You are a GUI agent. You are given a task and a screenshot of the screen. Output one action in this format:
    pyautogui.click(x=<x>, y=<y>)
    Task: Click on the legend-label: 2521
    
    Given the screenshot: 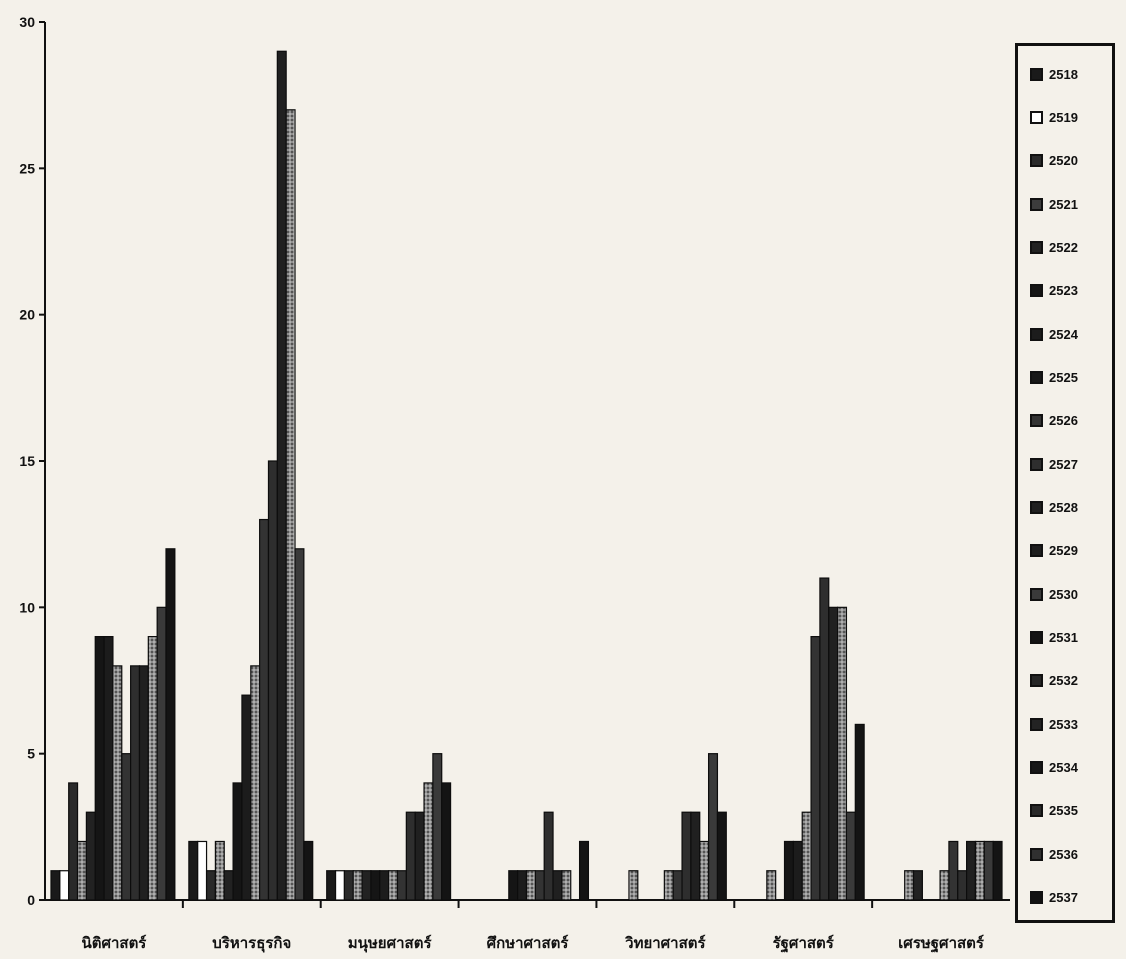 What is the action you would take?
    pyautogui.click(x=1063, y=204)
    